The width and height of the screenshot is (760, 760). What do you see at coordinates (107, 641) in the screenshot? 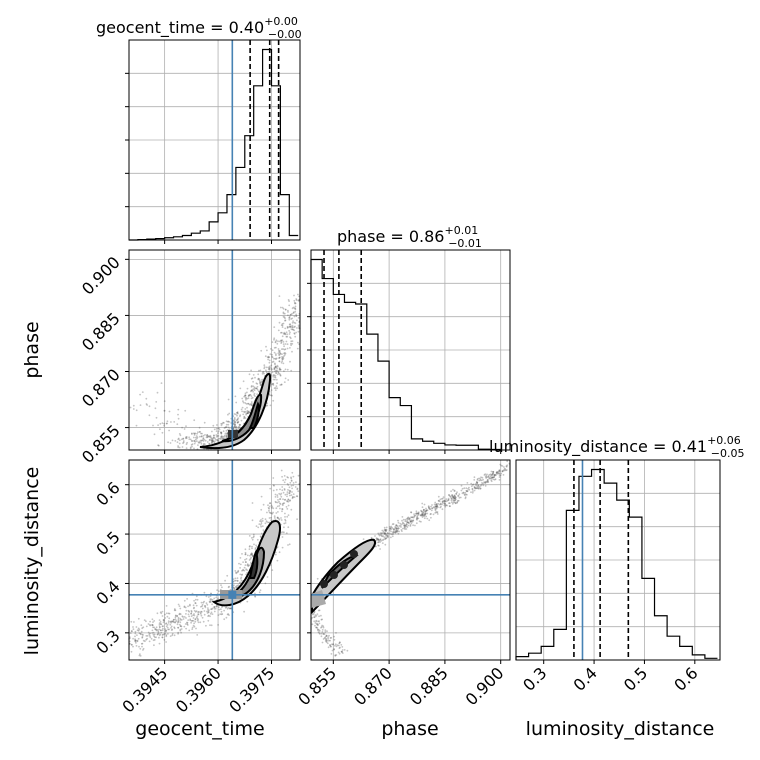
I see `ytick-label-luminosity-distance-0: 0.3` at bounding box center [107, 641].